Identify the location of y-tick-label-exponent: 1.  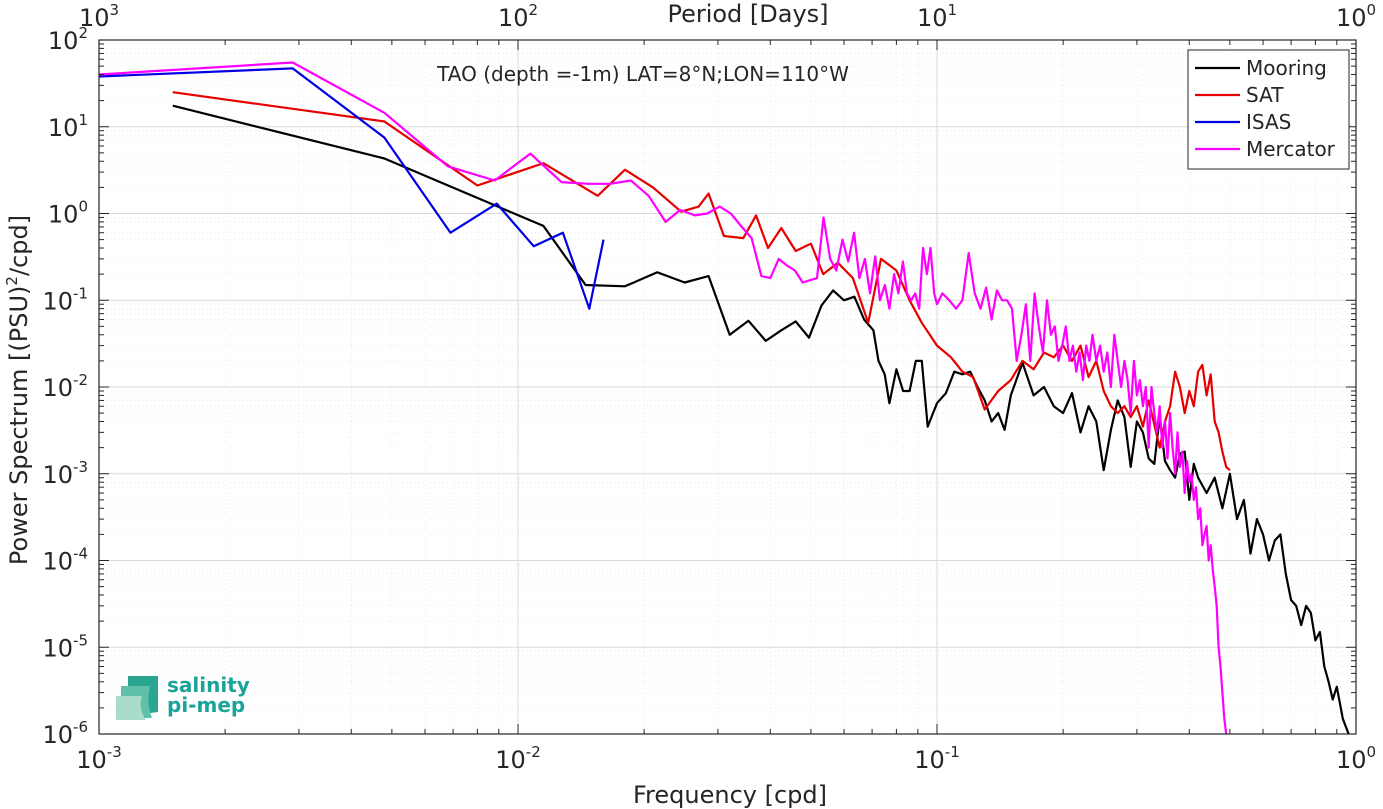
(83, 120).